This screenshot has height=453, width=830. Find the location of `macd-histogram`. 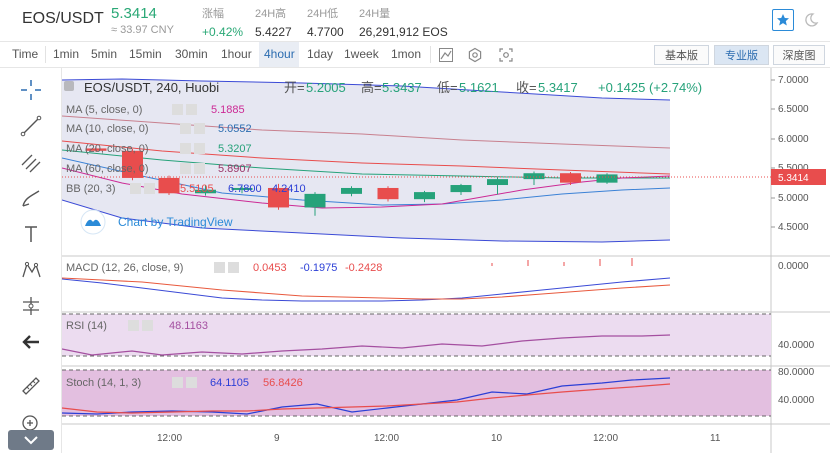

macd-histogram is located at coordinates (562, 262).